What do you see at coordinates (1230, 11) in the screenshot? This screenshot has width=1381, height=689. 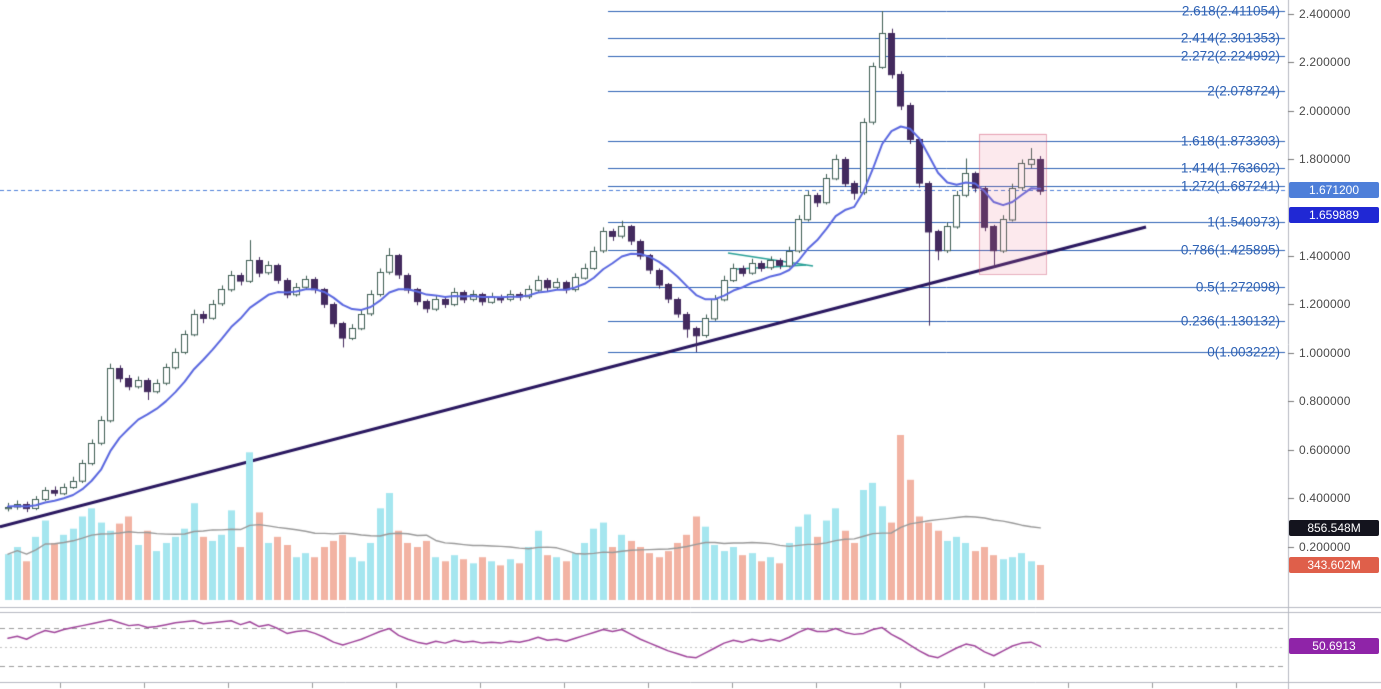 I see `fib-level-label: 2.618(2.411054)` at bounding box center [1230, 11].